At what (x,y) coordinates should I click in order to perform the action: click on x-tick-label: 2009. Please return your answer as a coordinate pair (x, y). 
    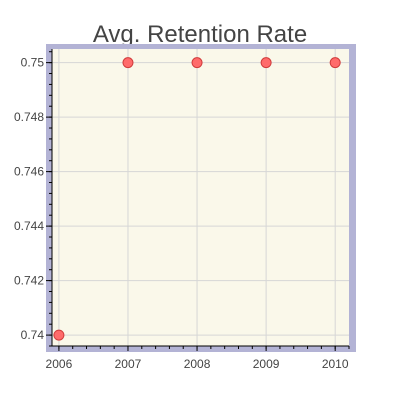
    Looking at the image, I should click on (266, 364).